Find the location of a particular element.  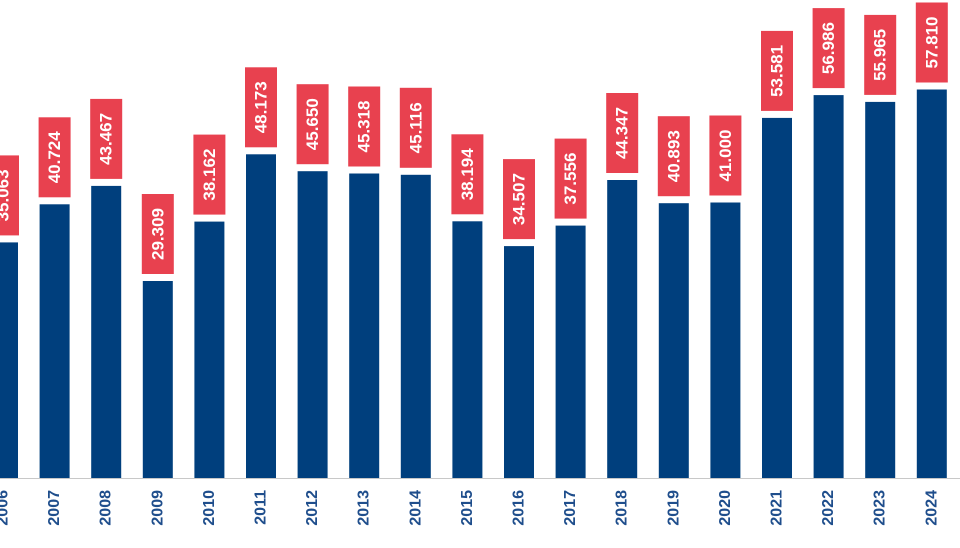

bar-2009 is located at coordinates (157, 379).